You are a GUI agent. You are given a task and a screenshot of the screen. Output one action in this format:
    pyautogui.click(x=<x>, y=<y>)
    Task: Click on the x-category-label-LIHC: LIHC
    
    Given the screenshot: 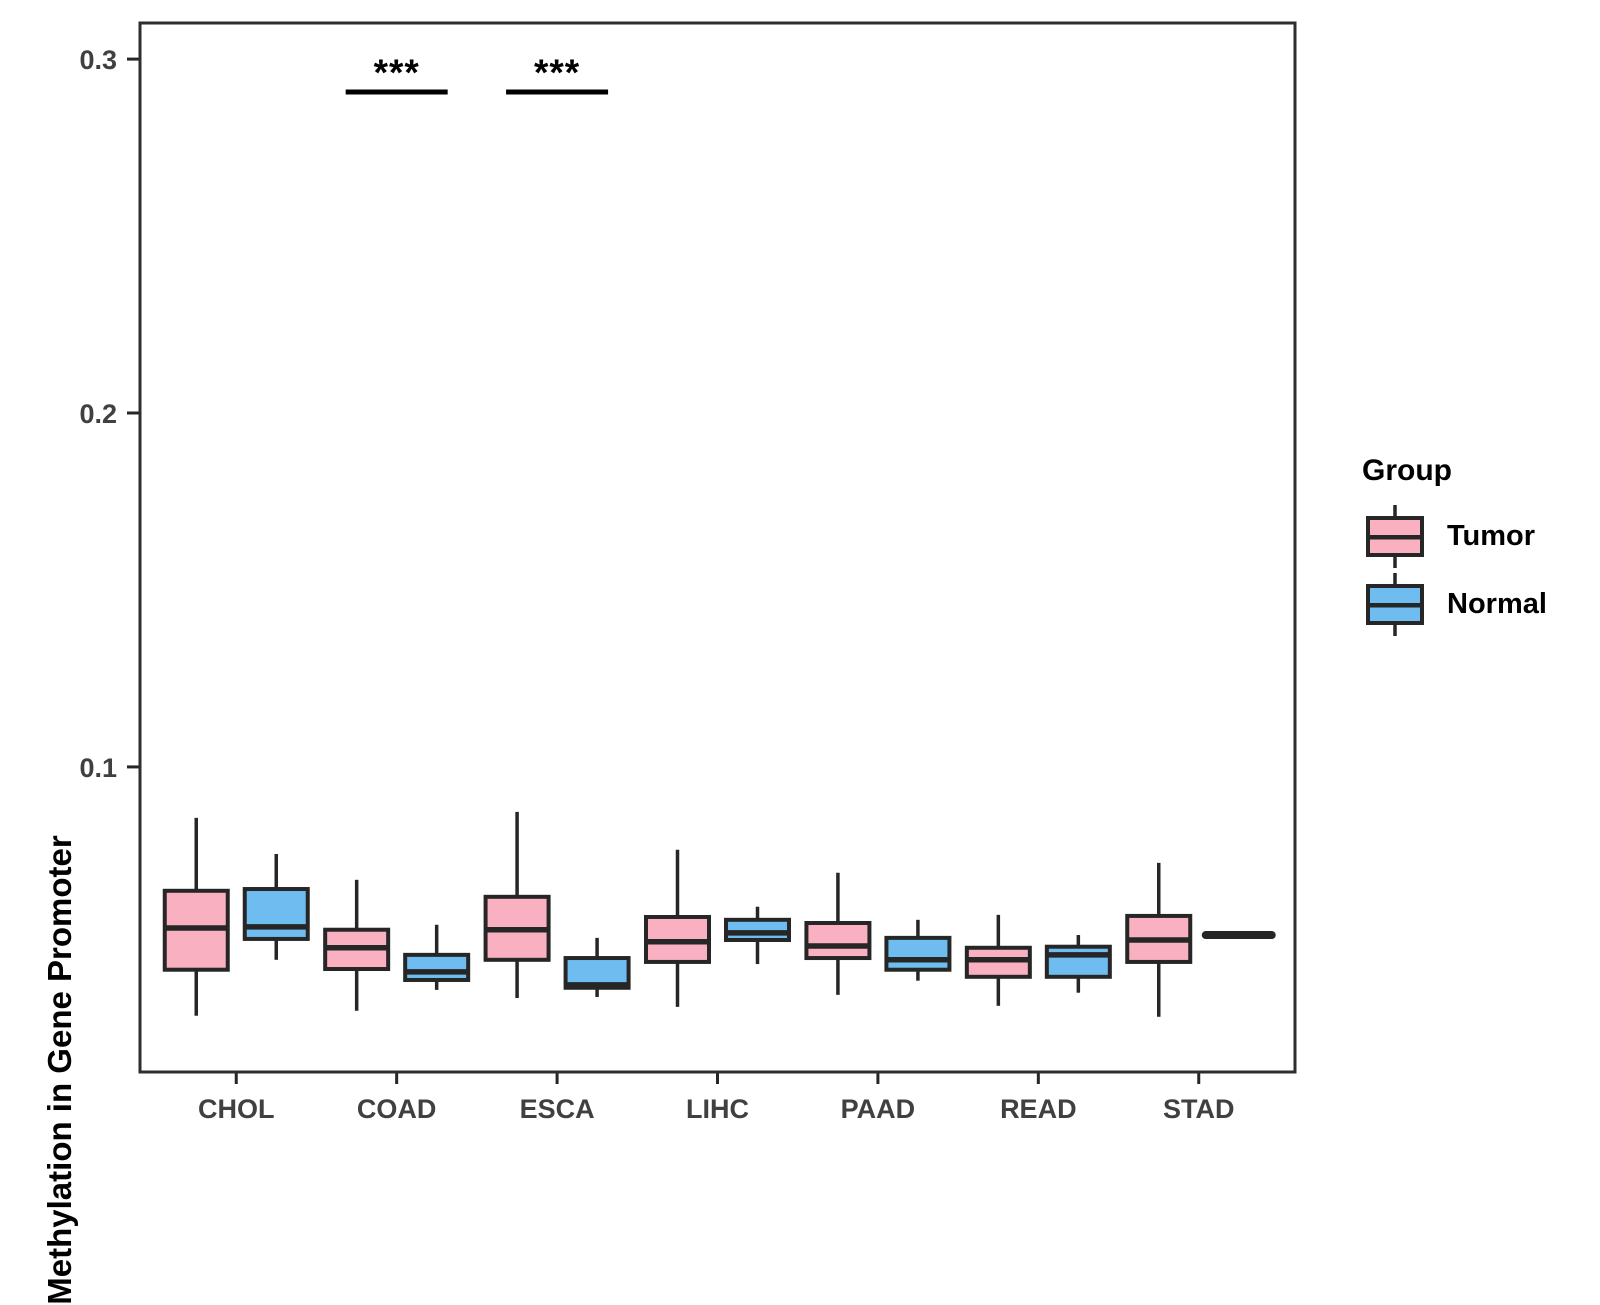 What is the action you would take?
    pyautogui.click(x=717, y=1109)
    